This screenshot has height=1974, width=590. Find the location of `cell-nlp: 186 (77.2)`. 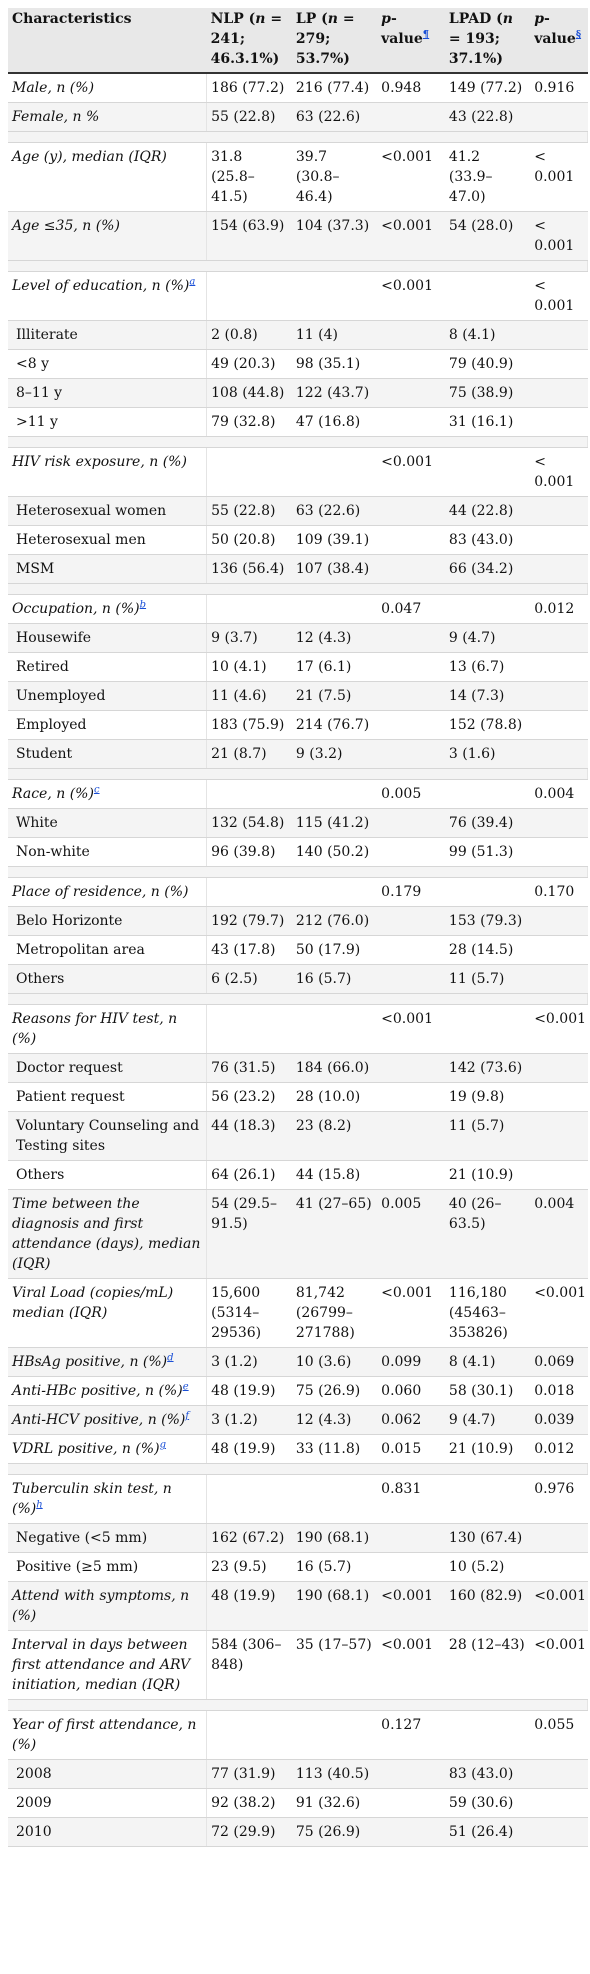

cell-nlp: 186 (77.2) is located at coordinates (249, 88).